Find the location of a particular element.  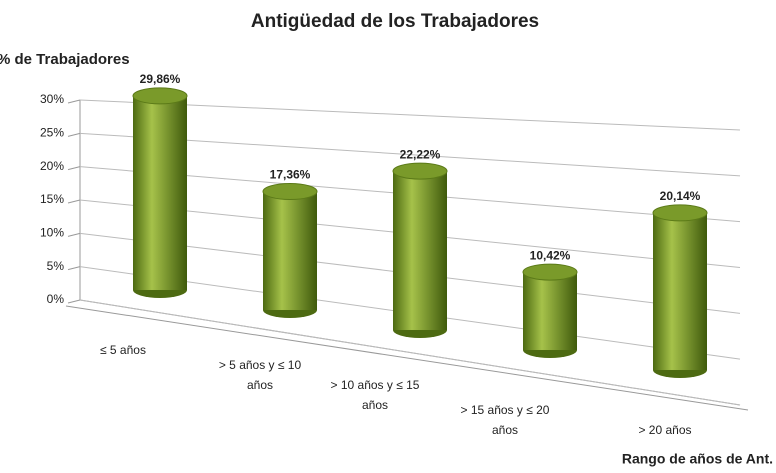

y-tick-label: 30% is located at coordinates (52, 99).